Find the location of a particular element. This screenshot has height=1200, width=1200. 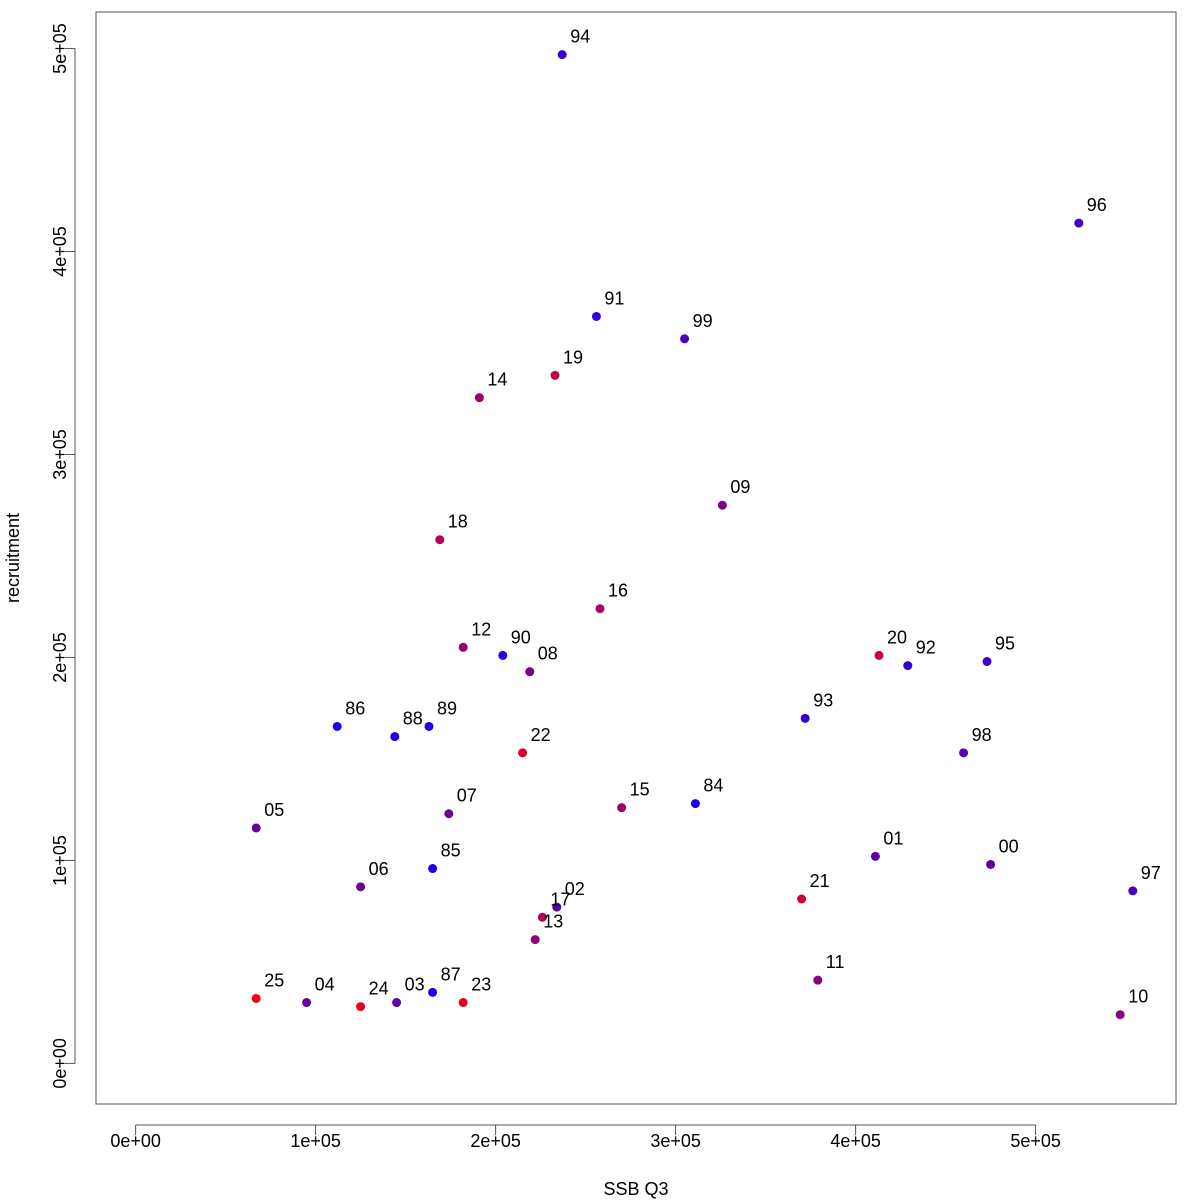

data-label: 95 is located at coordinates (1005, 644).